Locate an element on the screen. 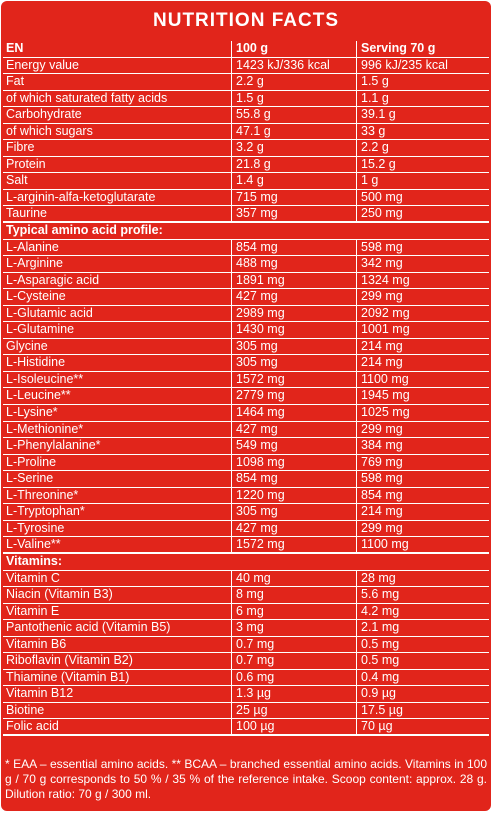  row-per100: 3 mg is located at coordinates (293, 628).